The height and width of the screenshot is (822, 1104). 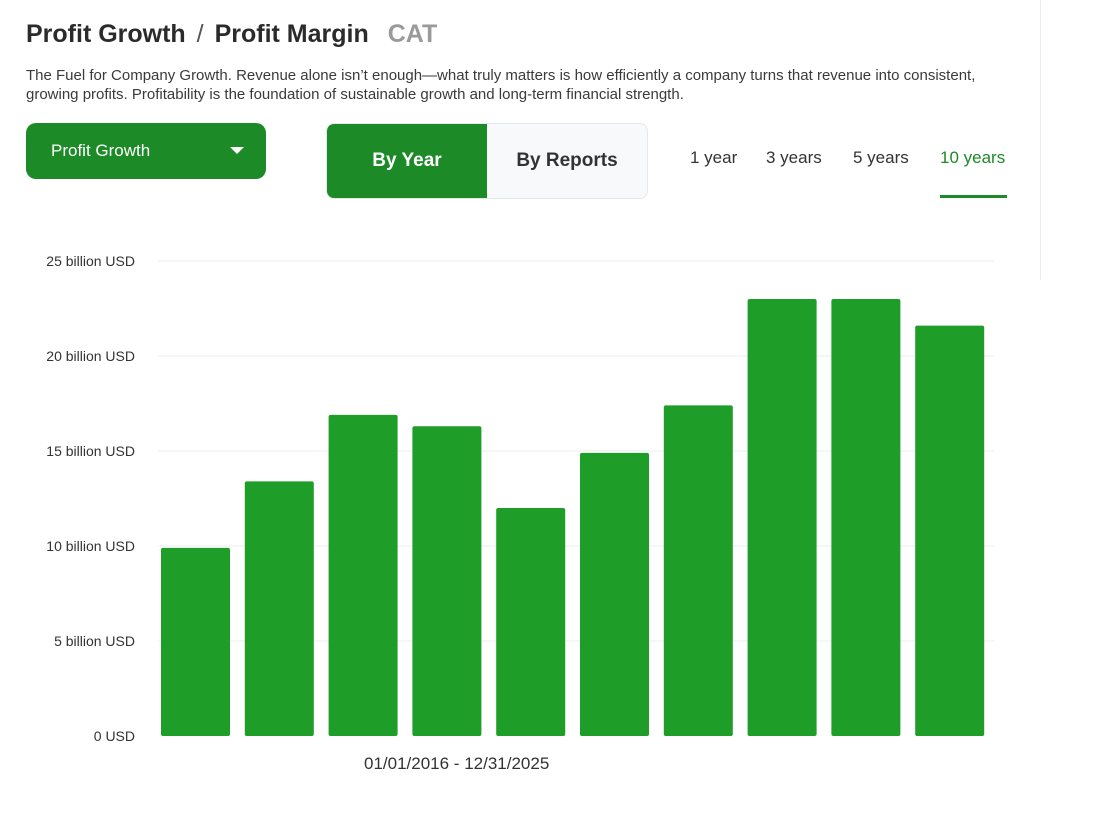 I want to click on y-tick-label: 5 billion USD, so click(x=94, y=641).